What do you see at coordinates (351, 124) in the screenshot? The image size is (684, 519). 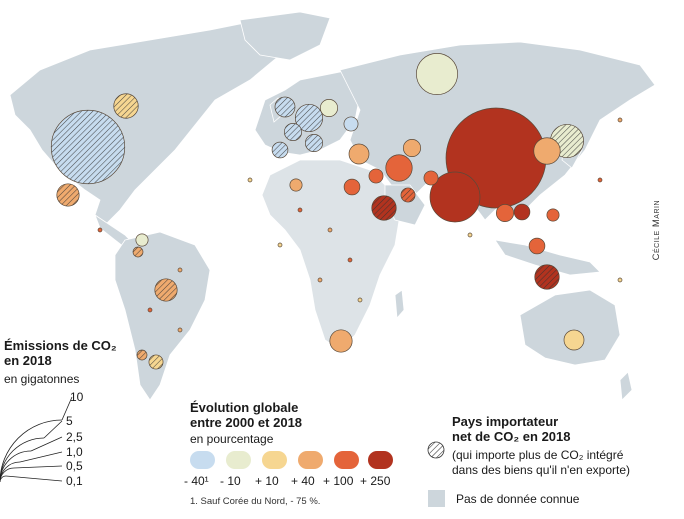 I see `bubble-ukraine` at bounding box center [351, 124].